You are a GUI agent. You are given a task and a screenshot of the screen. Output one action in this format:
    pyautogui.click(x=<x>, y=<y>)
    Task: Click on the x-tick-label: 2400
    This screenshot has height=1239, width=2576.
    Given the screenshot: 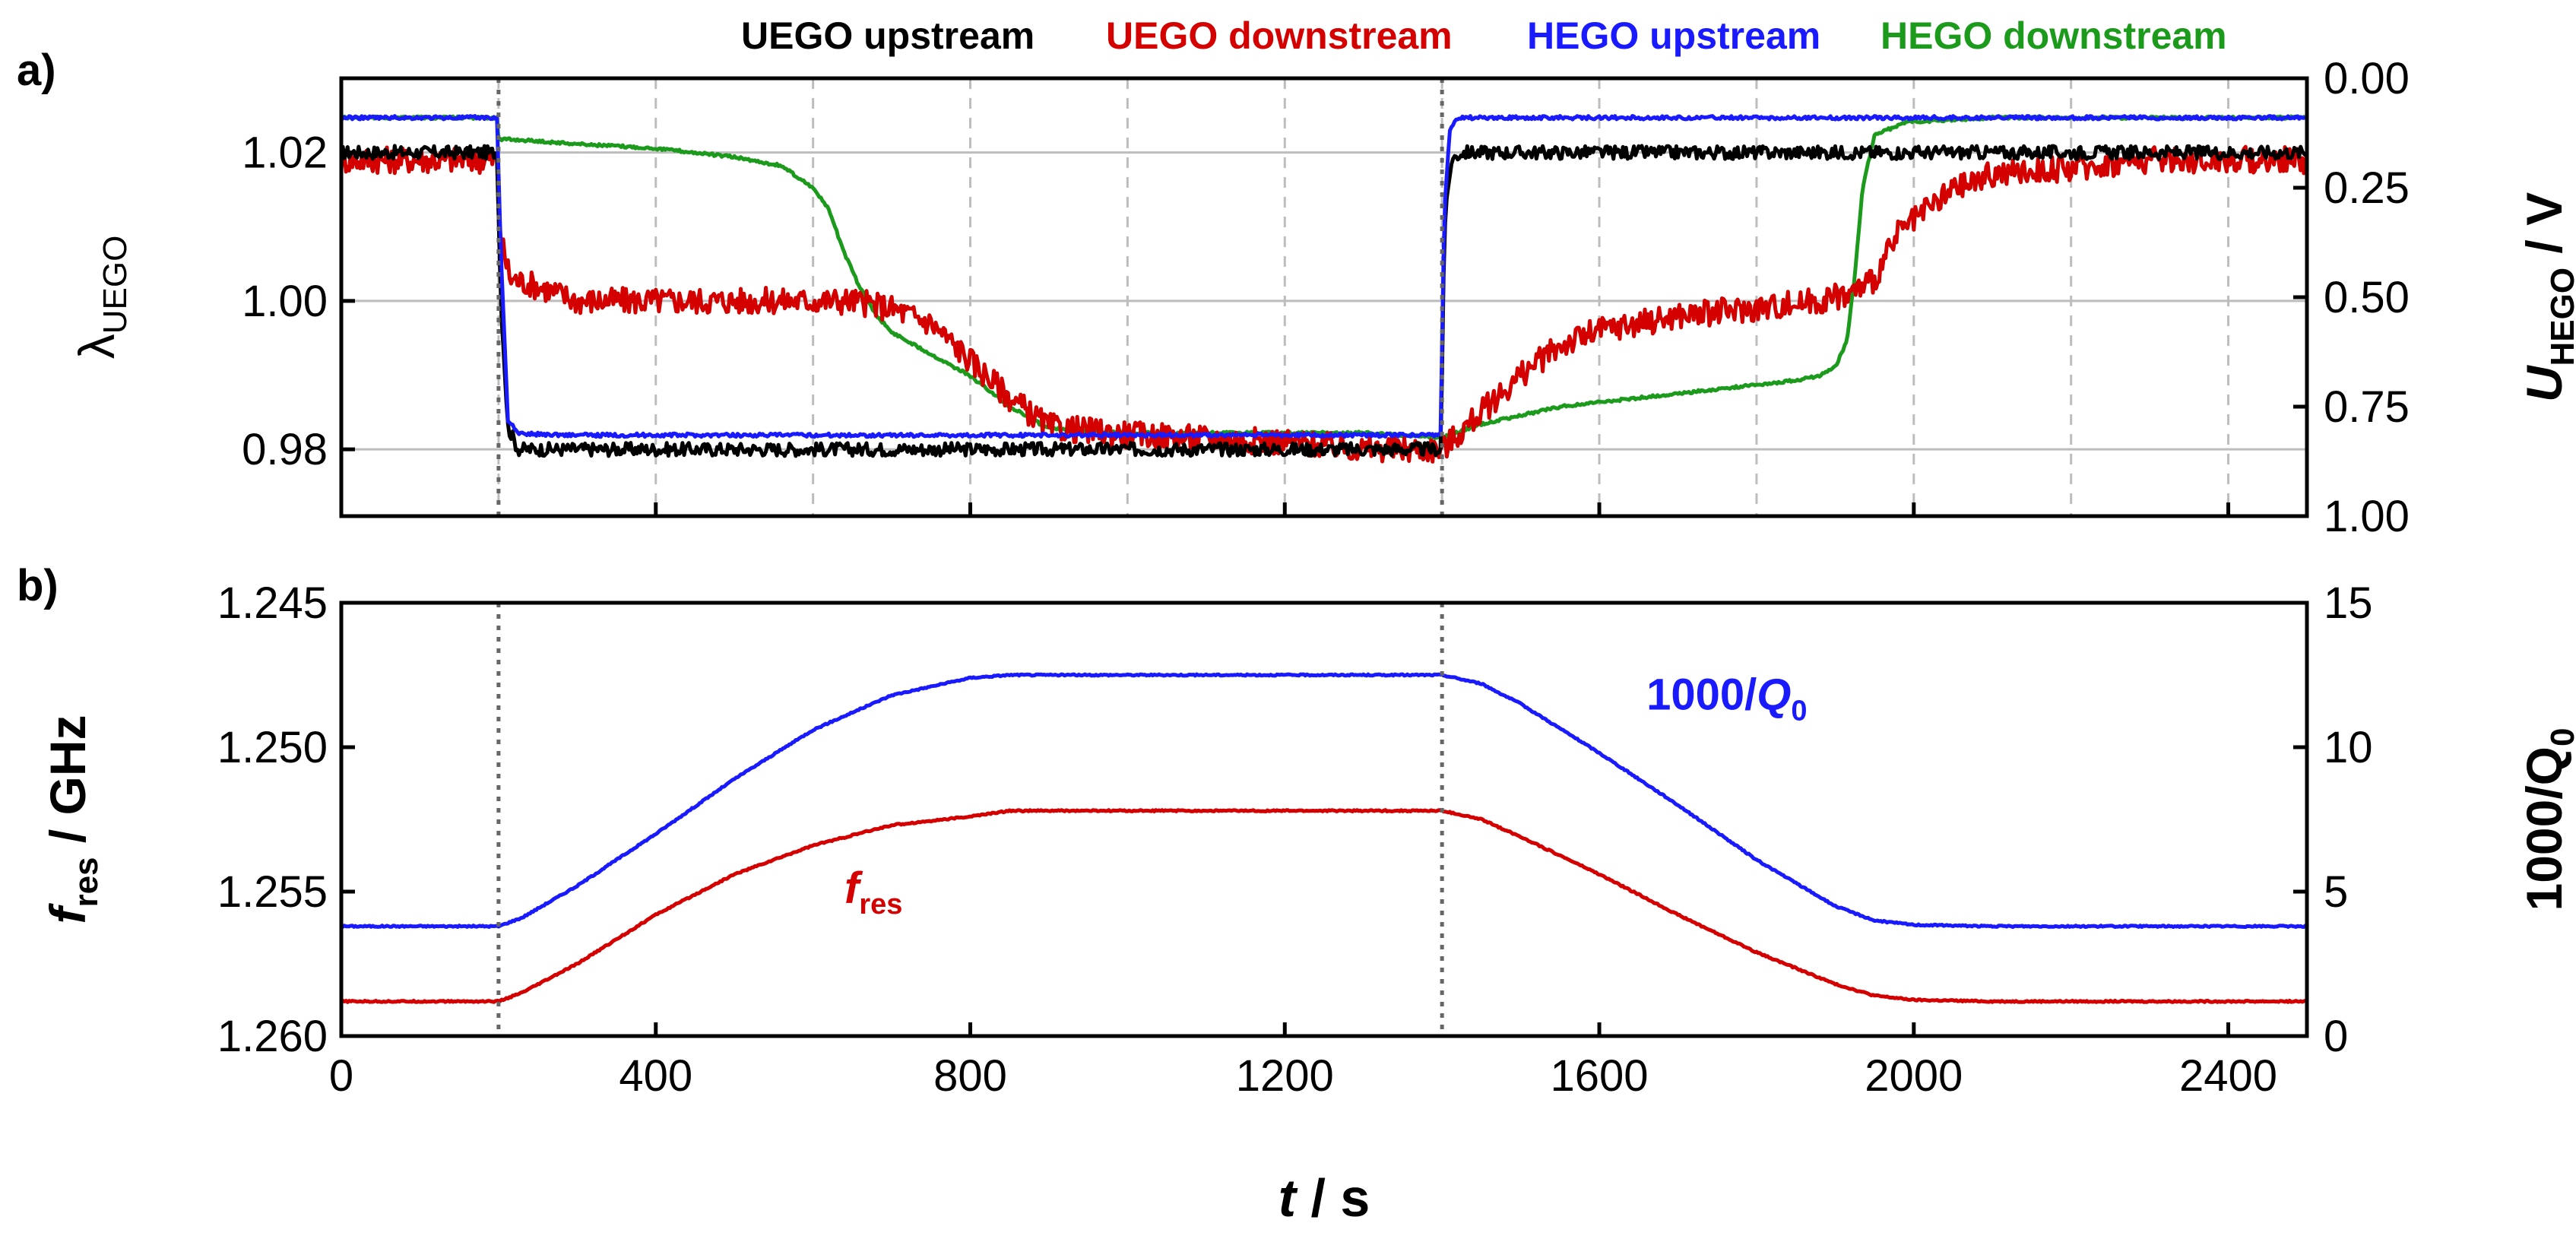 What is the action you would take?
    pyautogui.click(x=2228, y=1076)
    